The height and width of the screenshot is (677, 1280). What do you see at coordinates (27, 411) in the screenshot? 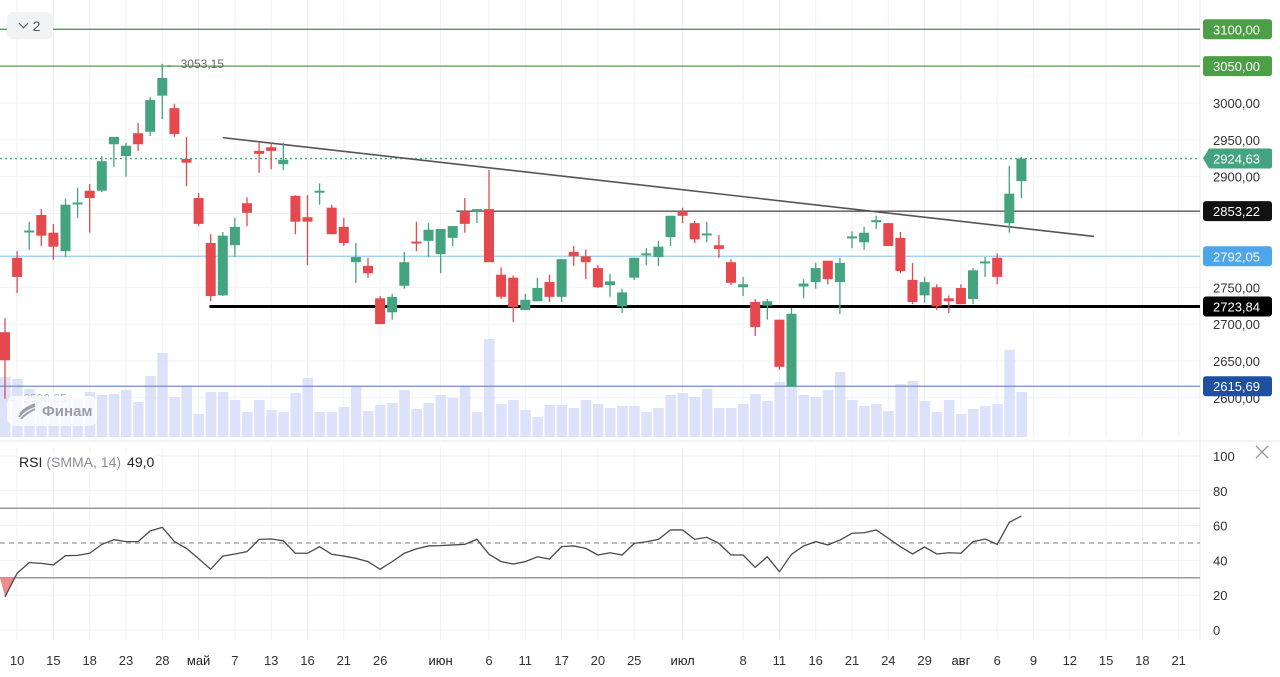
I see `finam-logo-icon` at bounding box center [27, 411].